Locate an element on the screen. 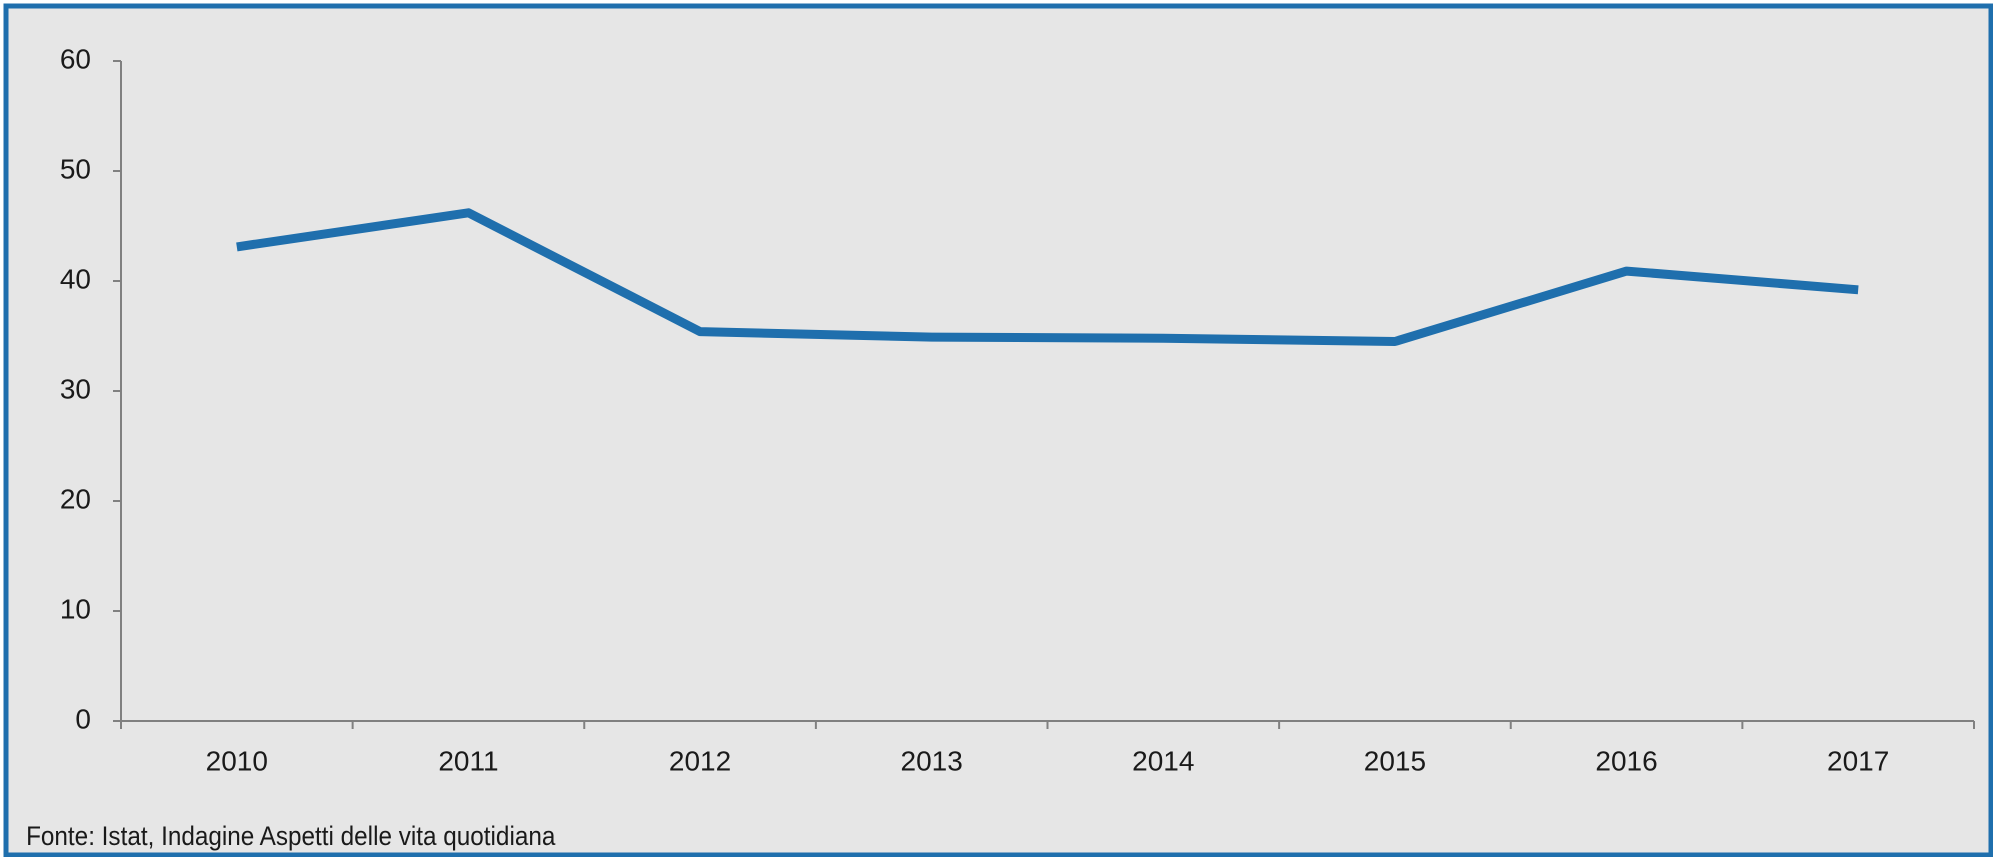 Image resolution: width=1993 pixels, height=857 pixels. x-tick-label: 2011 is located at coordinates (468, 760).